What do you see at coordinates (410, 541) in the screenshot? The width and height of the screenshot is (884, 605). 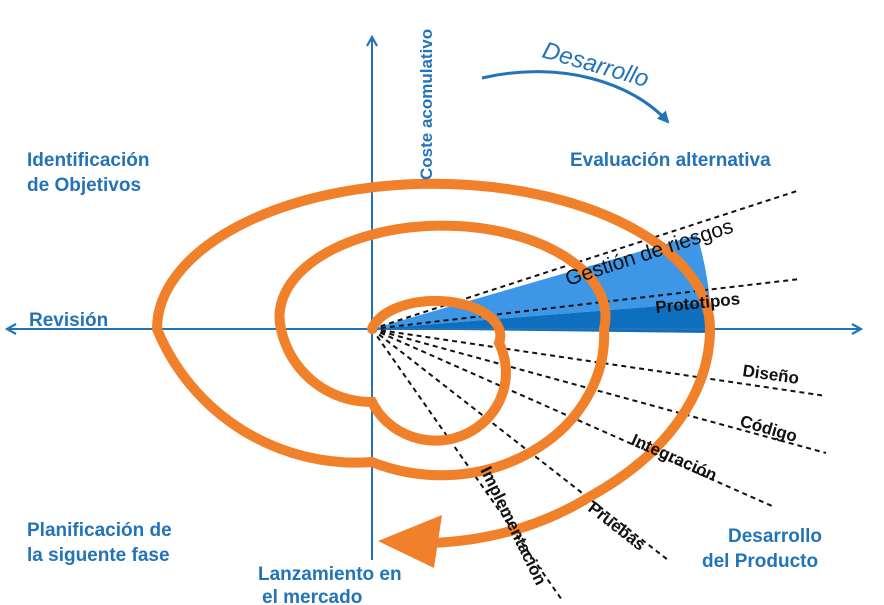 I see `spiral-arrow-head` at bounding box center [410, 541].